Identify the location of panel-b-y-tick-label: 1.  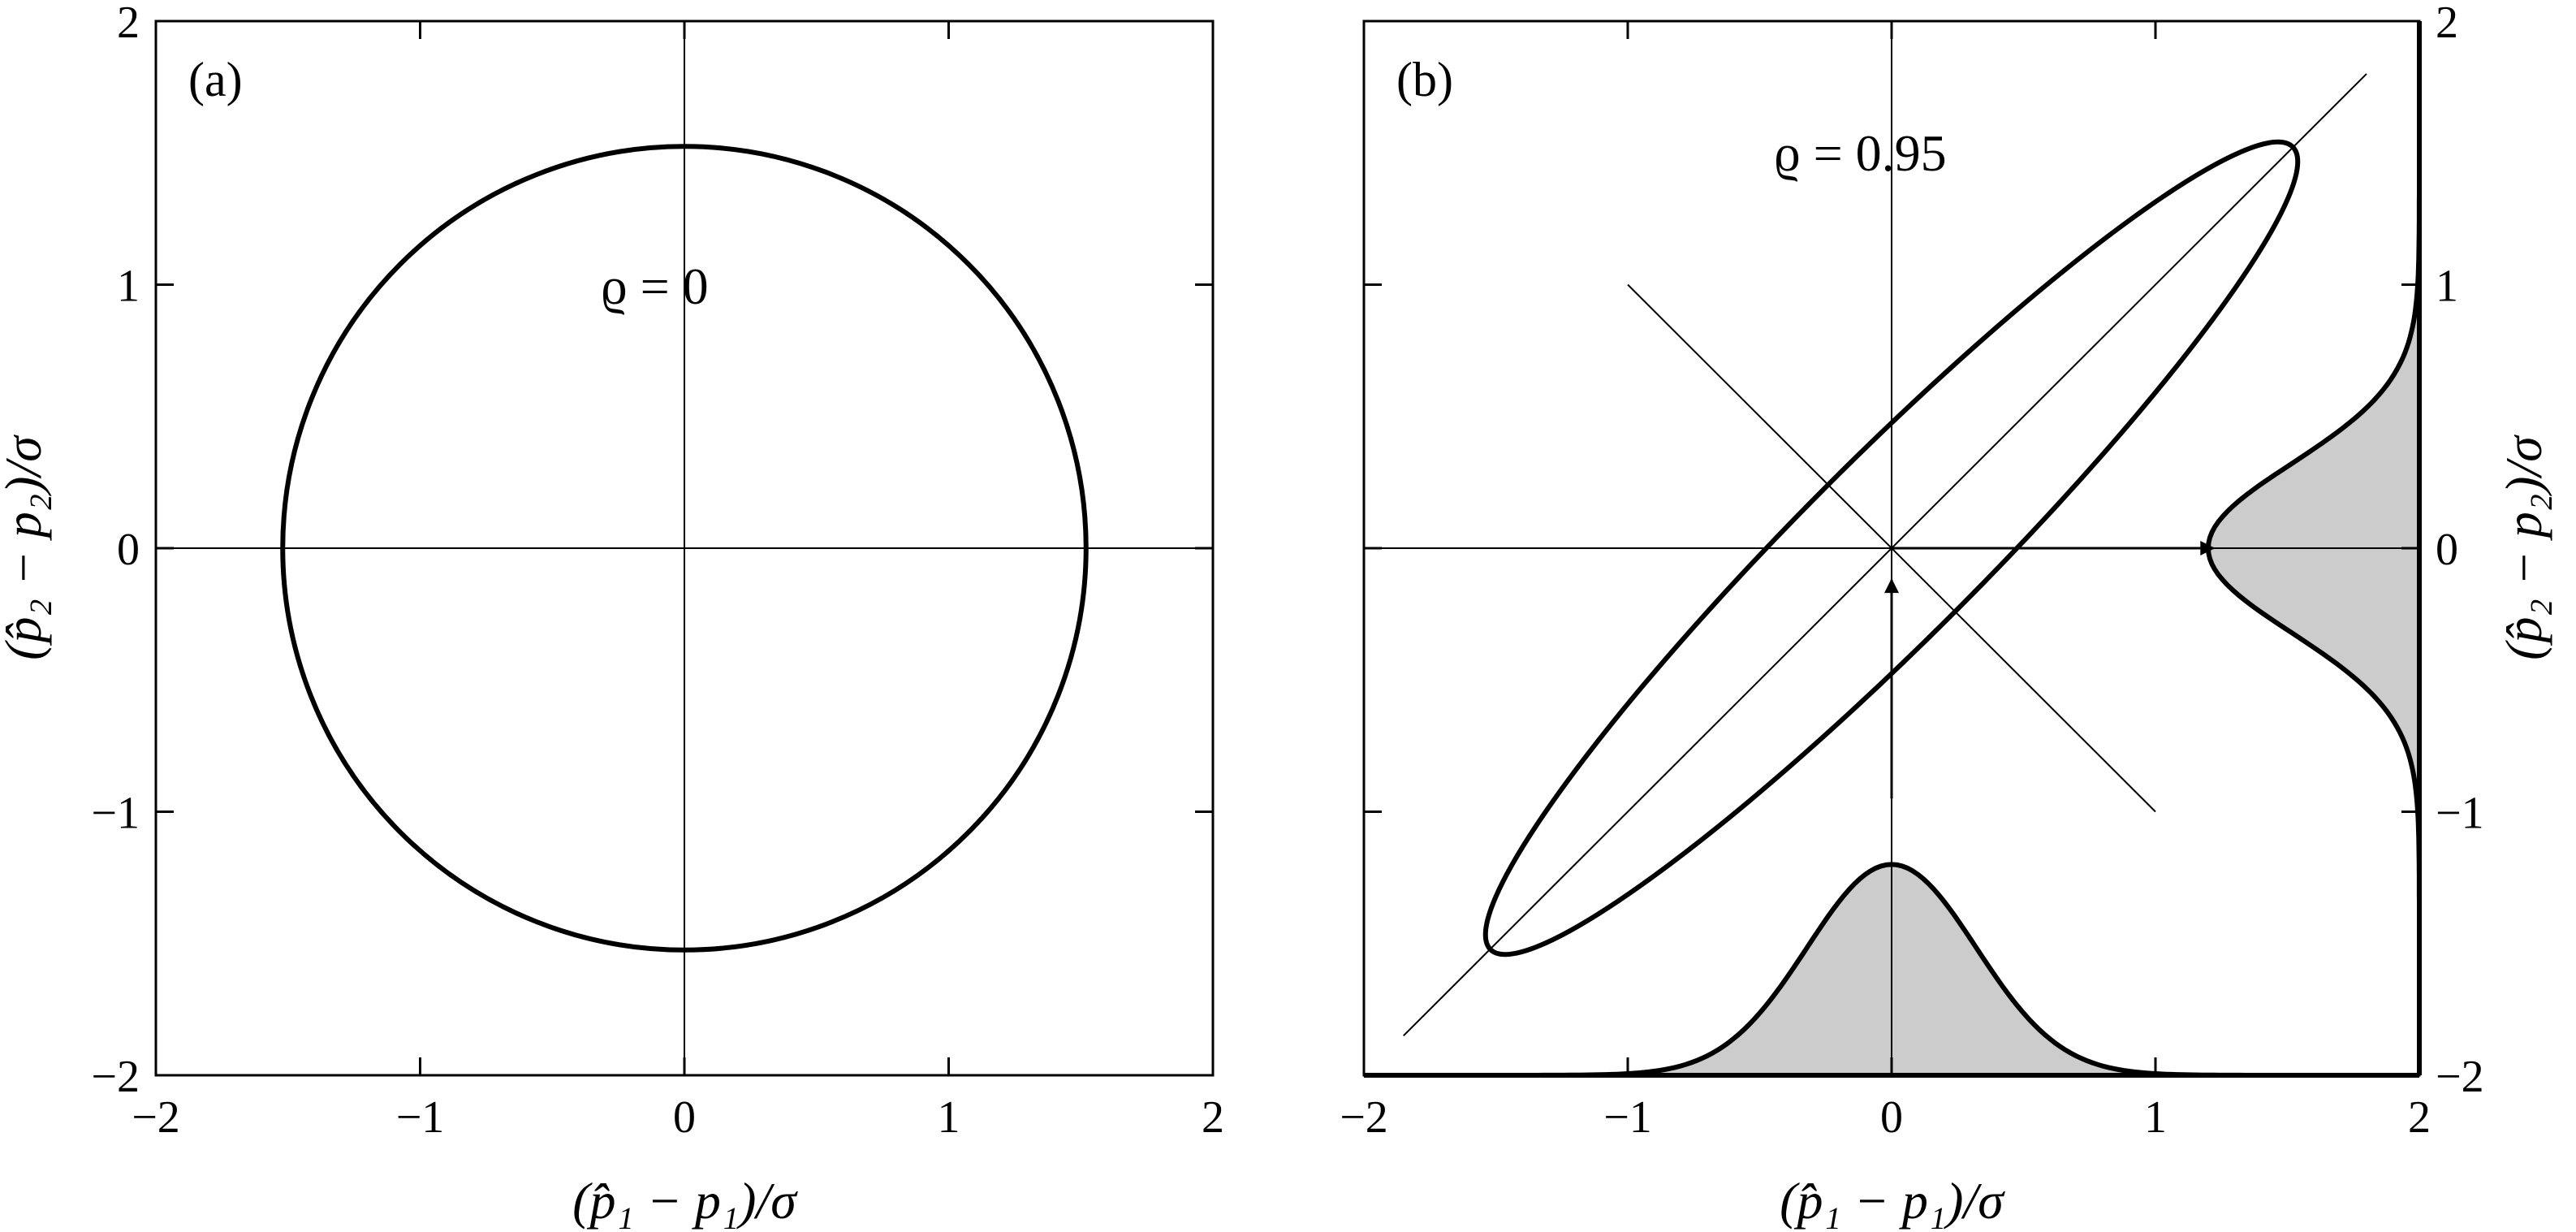
(2447, 287).